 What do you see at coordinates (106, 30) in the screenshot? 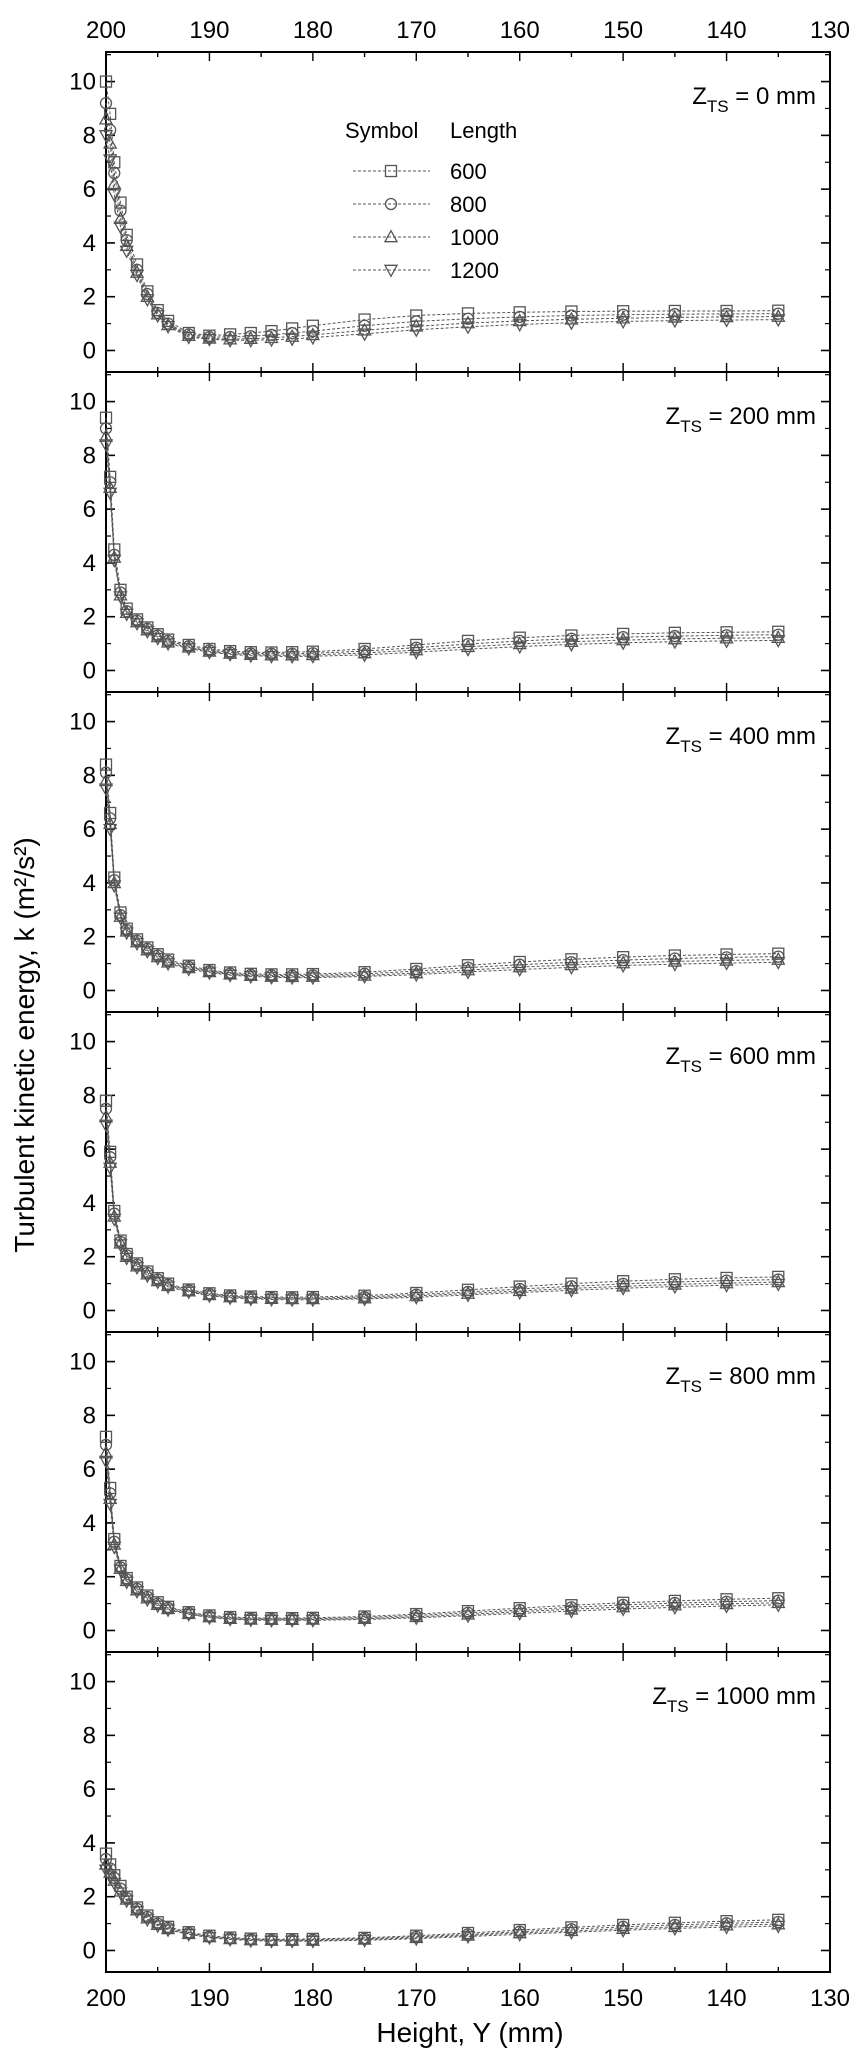
I see `x-tick-label-top: 200` at bounding box center [106, 30].